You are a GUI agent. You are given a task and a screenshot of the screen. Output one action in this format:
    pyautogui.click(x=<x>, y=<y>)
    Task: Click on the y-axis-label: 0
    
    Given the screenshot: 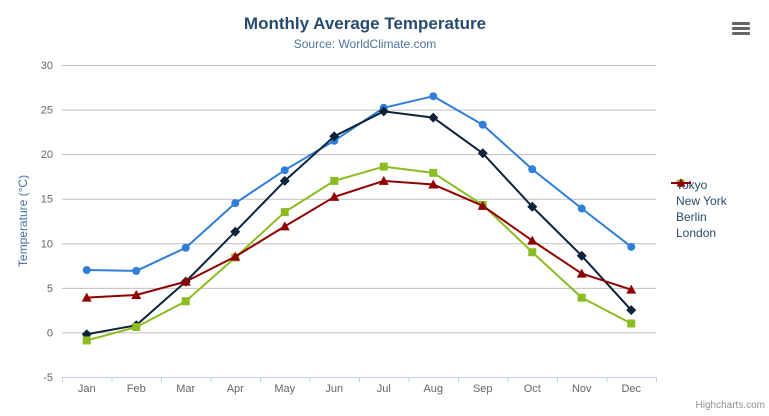 What is the action you would take?
    pyautogui.click(x=50, y=333)
    